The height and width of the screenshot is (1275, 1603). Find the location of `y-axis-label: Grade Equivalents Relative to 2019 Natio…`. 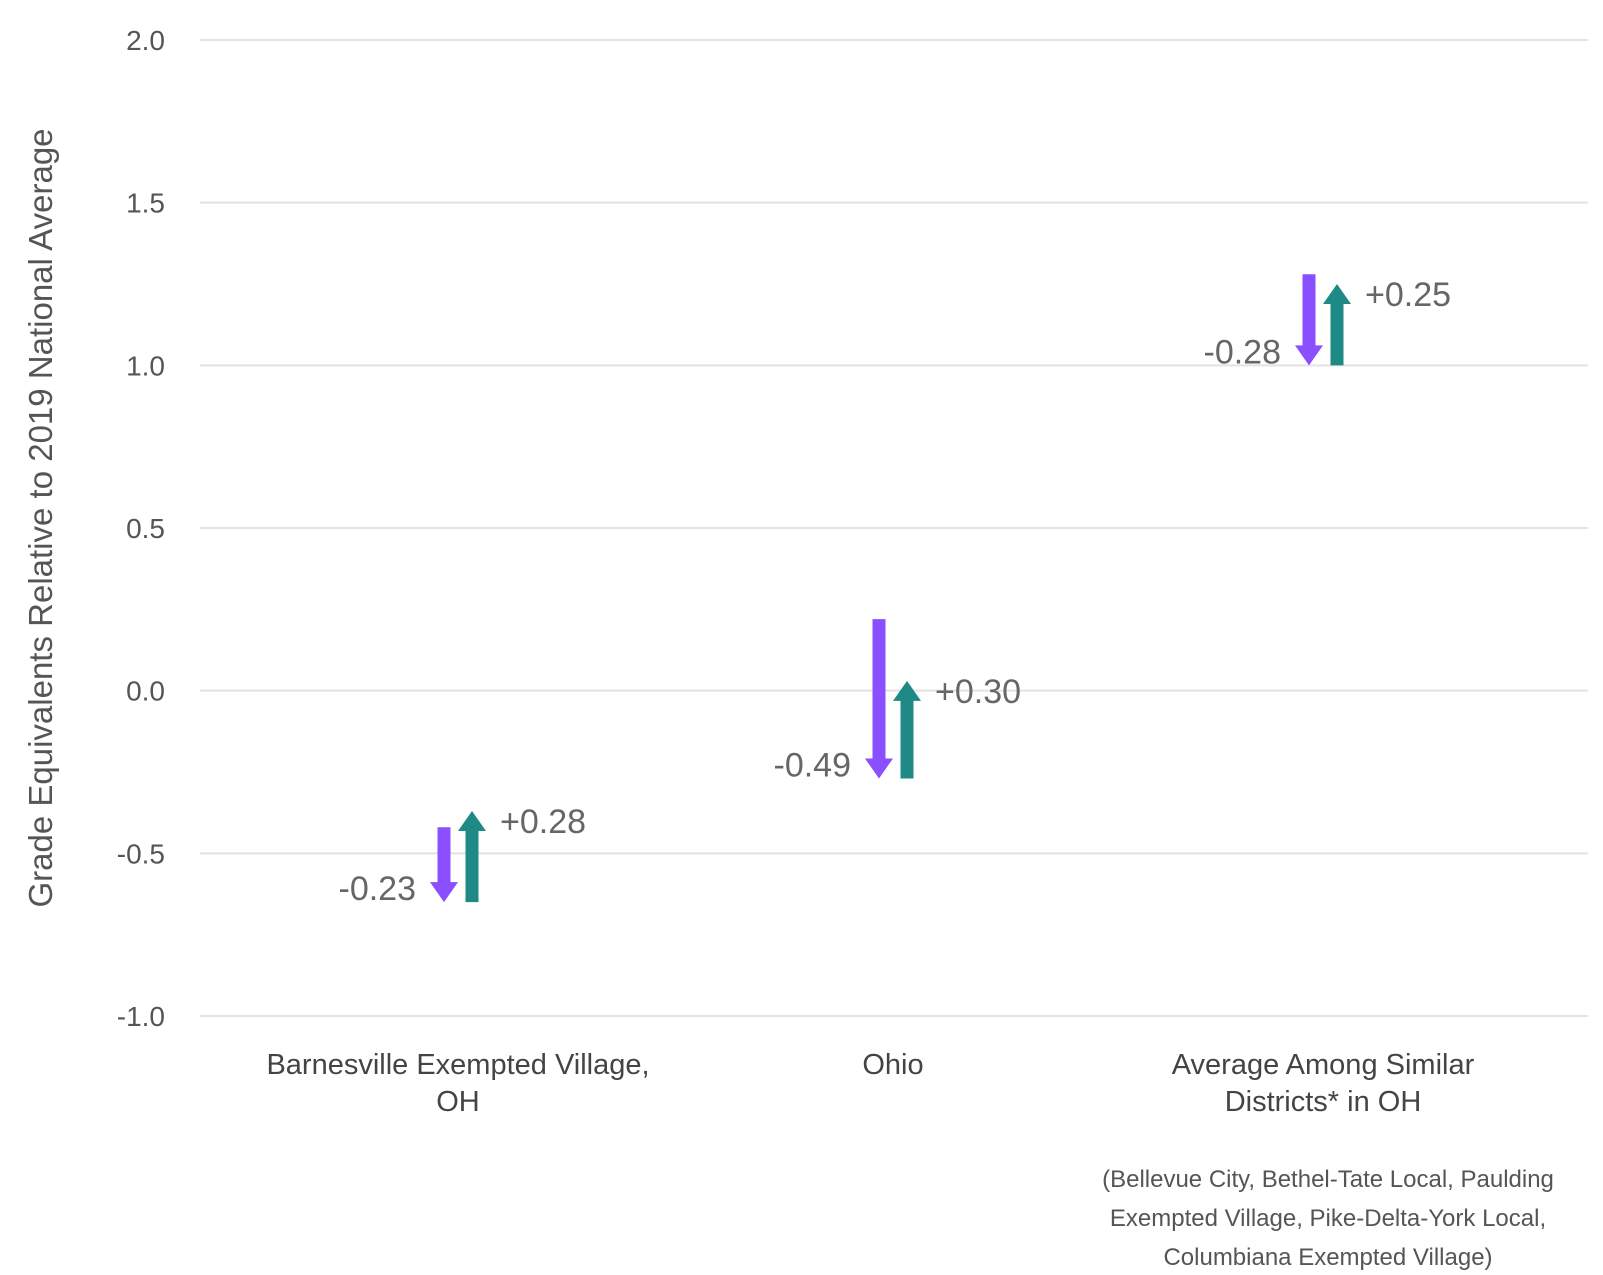

y-axis-label: Grade Equivalents Relative to 2019 Natio… is located at coordinates (40, 517).